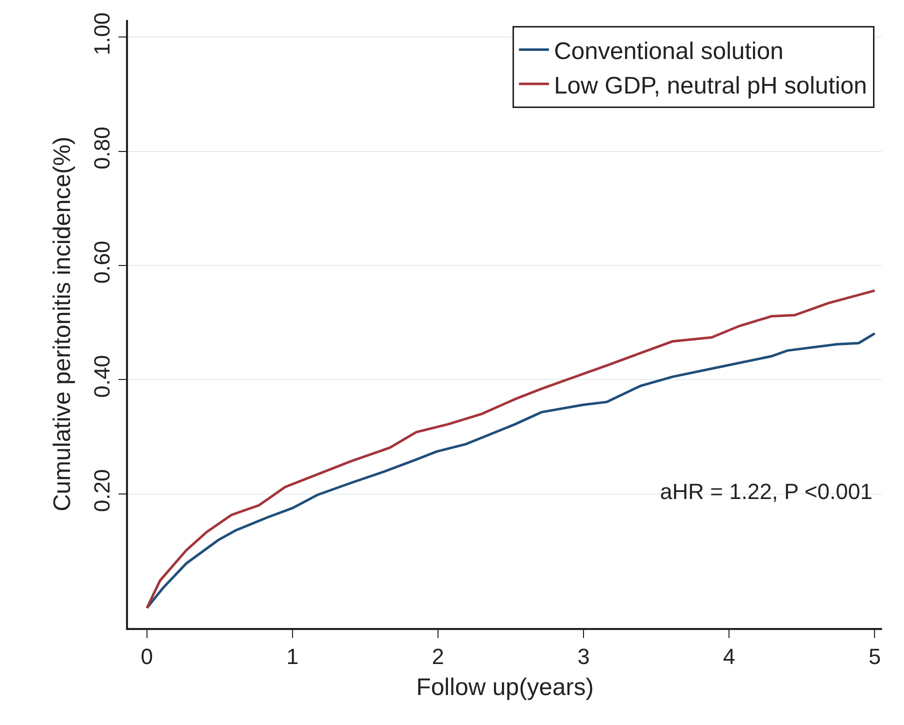  What do you see at coordinates (766, 491) in the screenshot?
I see `annotation: aHR = 1.22, P <0.001` at bounding box center [766, 491].